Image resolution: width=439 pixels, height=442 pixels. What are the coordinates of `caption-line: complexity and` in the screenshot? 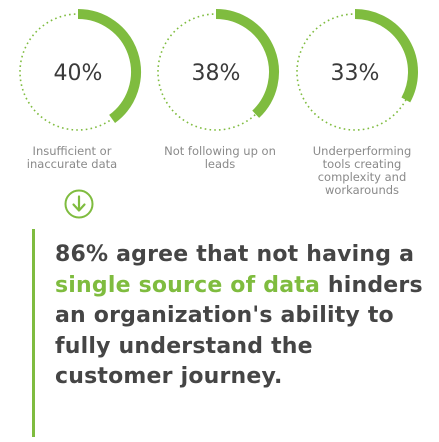 It's located at (362, 177).